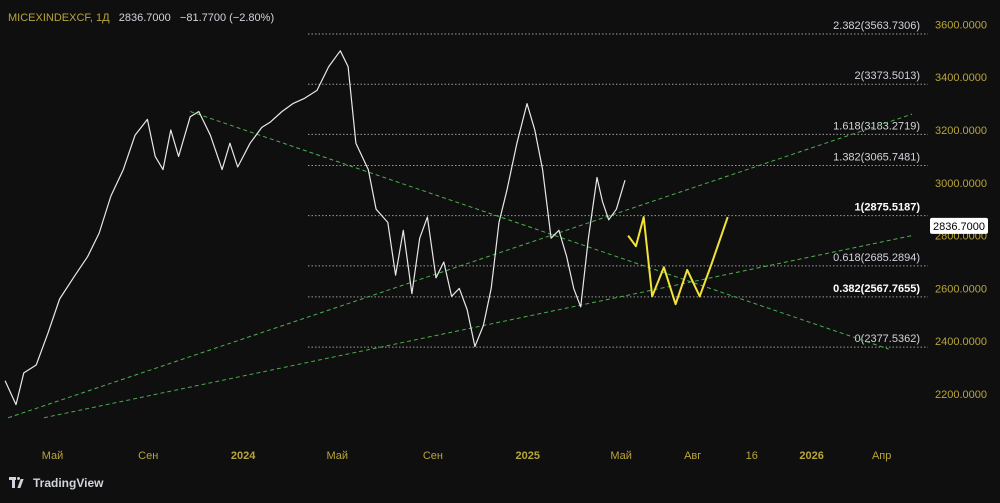 The image size is (1000, 503). What do you see at coordinates (876, 157) in the screenshot?
I see `fib-level-label: 1.382(3065.7481)` at bounding box center [876, 157].